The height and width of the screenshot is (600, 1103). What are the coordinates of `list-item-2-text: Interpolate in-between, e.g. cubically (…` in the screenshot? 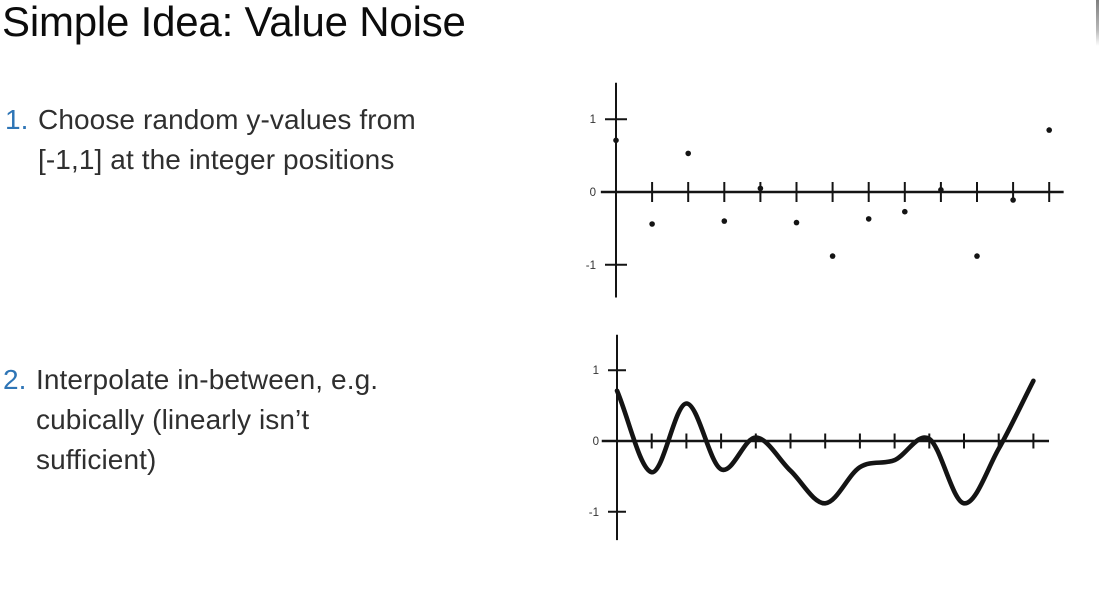 It's located at (207, 420).